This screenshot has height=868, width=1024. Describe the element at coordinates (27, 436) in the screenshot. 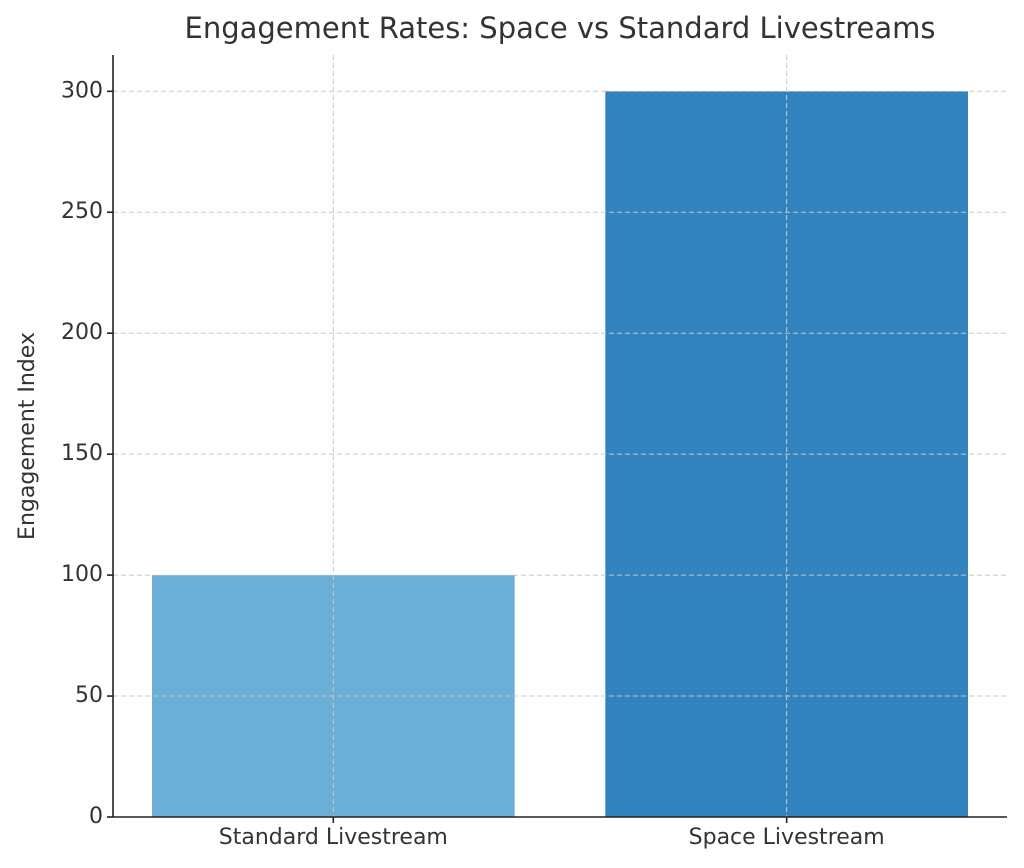

I see `y-axis-label: Engagement Index` at that location.